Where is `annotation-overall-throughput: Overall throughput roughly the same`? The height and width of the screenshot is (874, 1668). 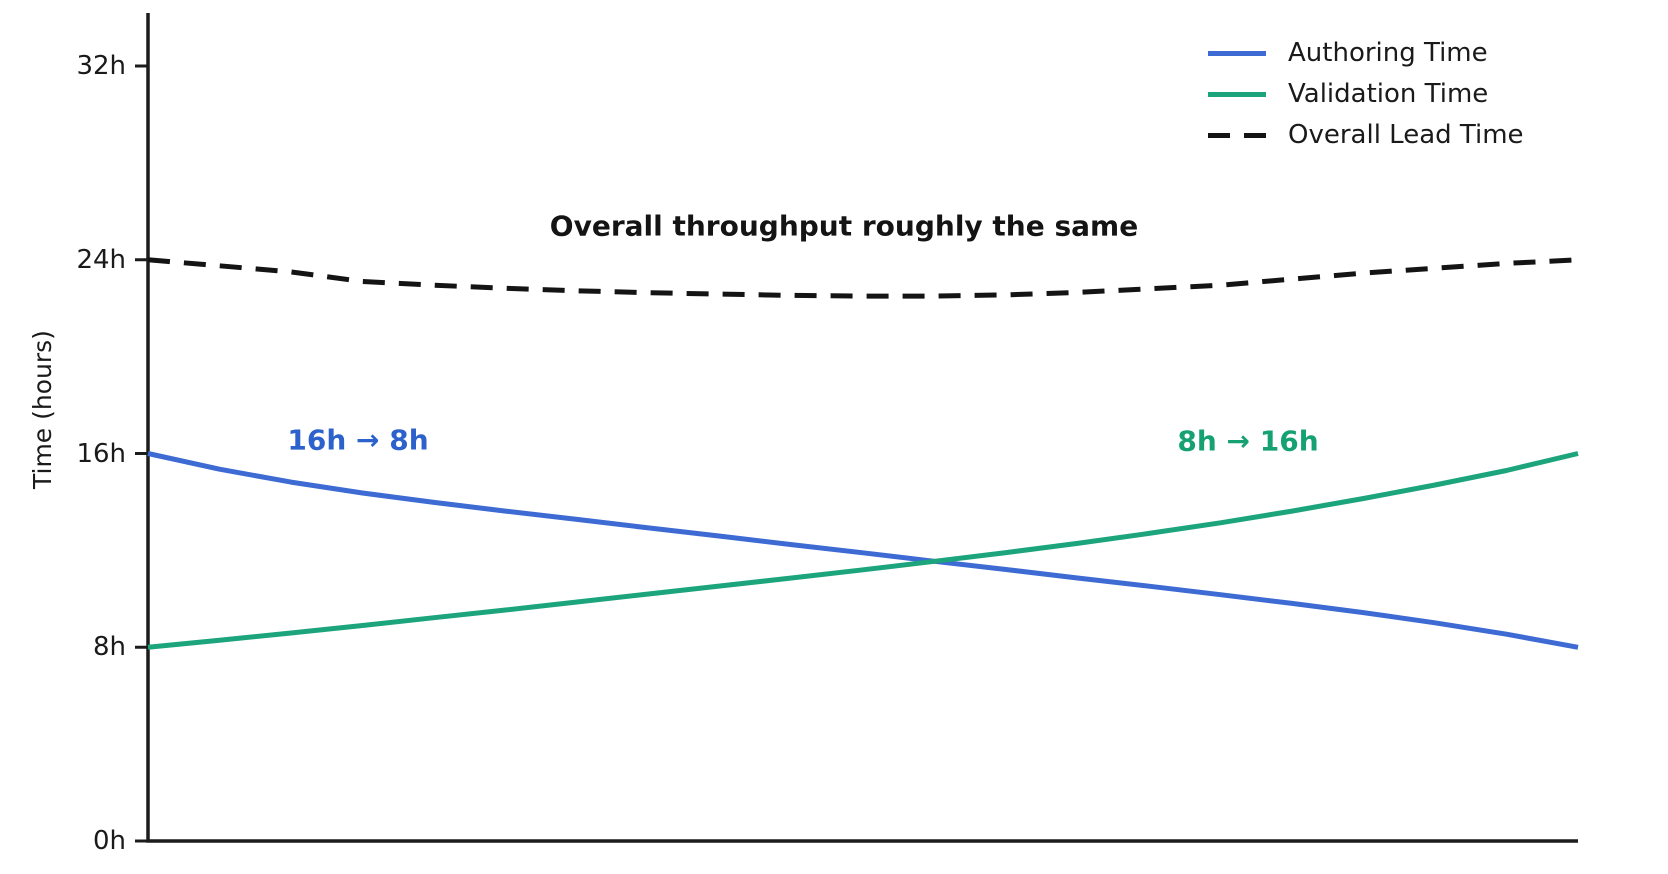
annotation-overall-throughput: Overall throughput roughly the same is located at coordinates (844, 226).